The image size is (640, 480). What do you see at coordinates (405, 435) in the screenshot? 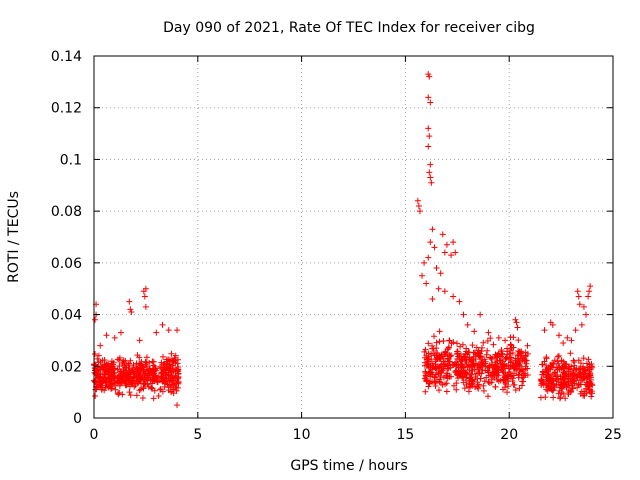
I see `x-tick-label: 15` at bounding box center [405, 435].